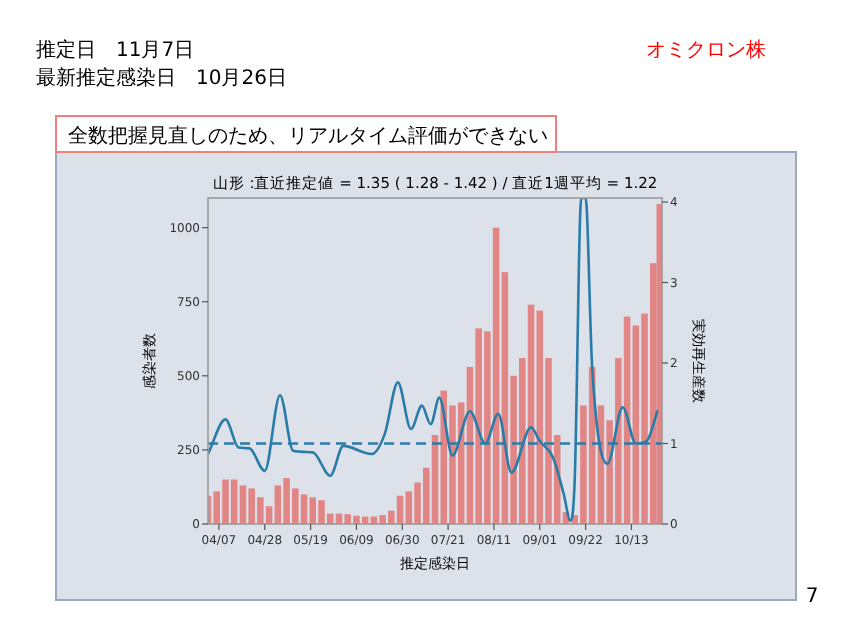 This screenshot has height=640, width=854. What do you see at coordinates (161, 78) in the screenshot?
I see `text: 最新推定感染日 10月26日` at bounding box center [161, 78].